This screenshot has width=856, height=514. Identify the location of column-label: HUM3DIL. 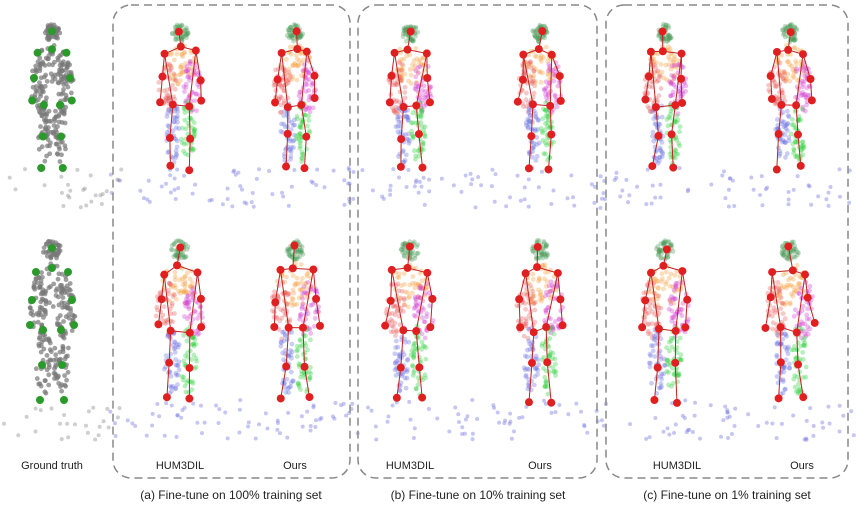
(677, 466).